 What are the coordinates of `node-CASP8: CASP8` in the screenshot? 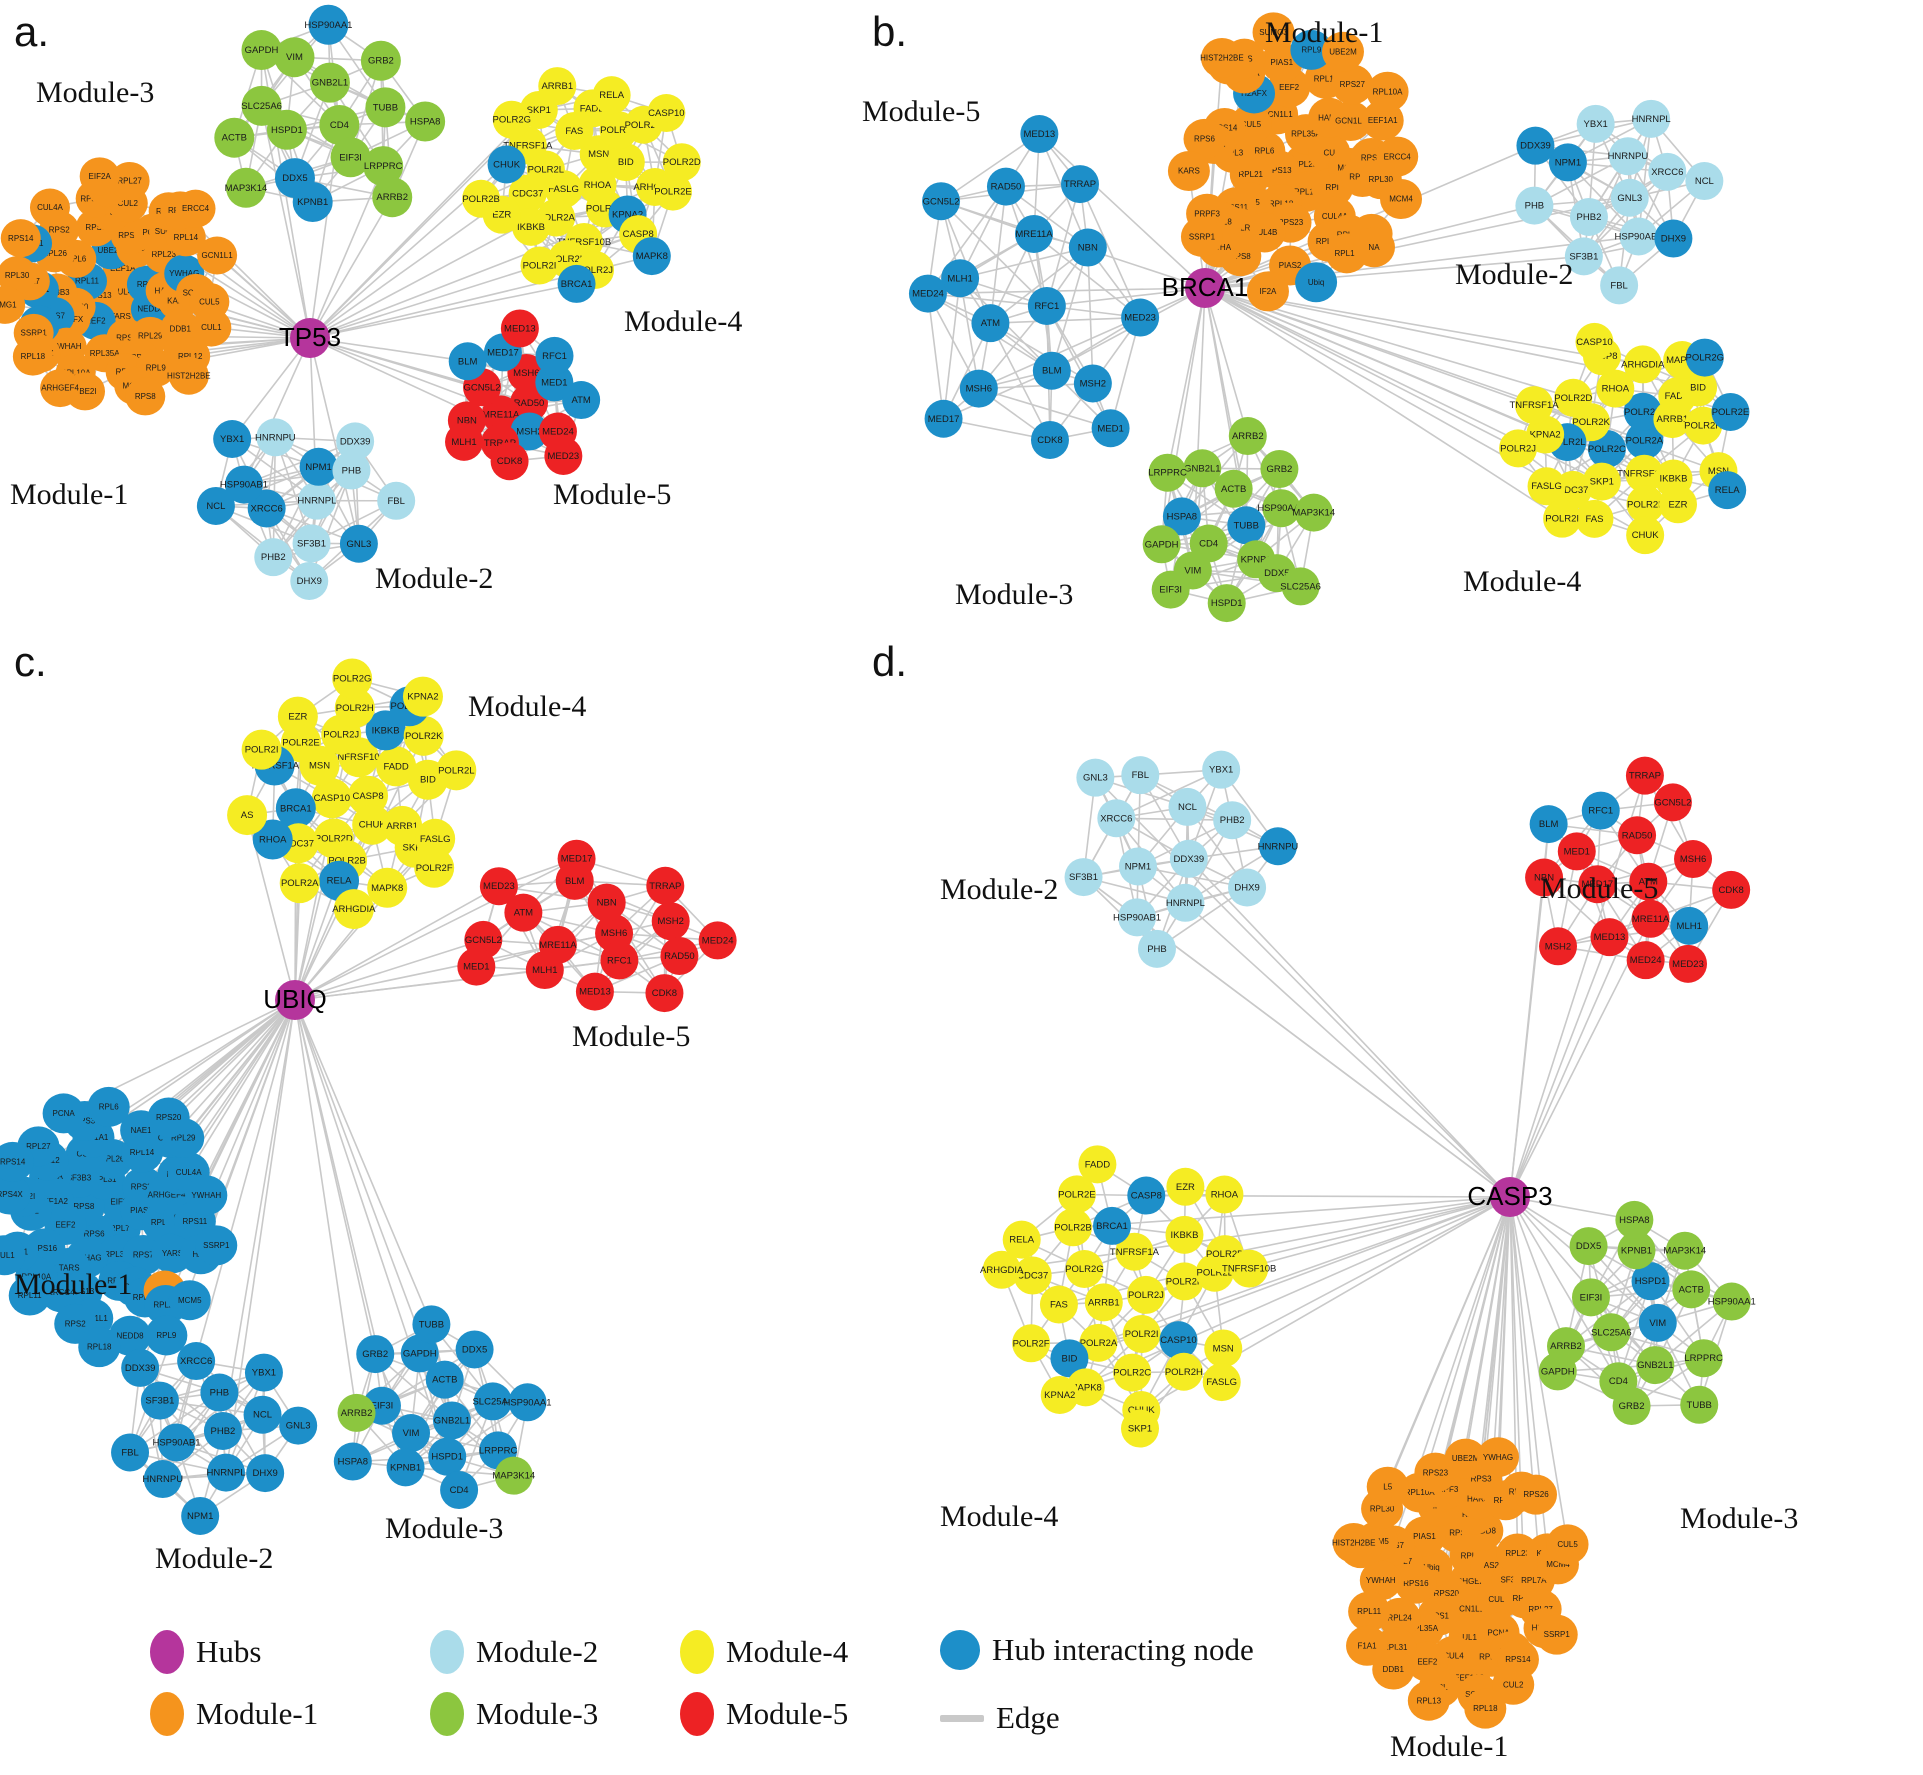 It's located at (1146, 1195).